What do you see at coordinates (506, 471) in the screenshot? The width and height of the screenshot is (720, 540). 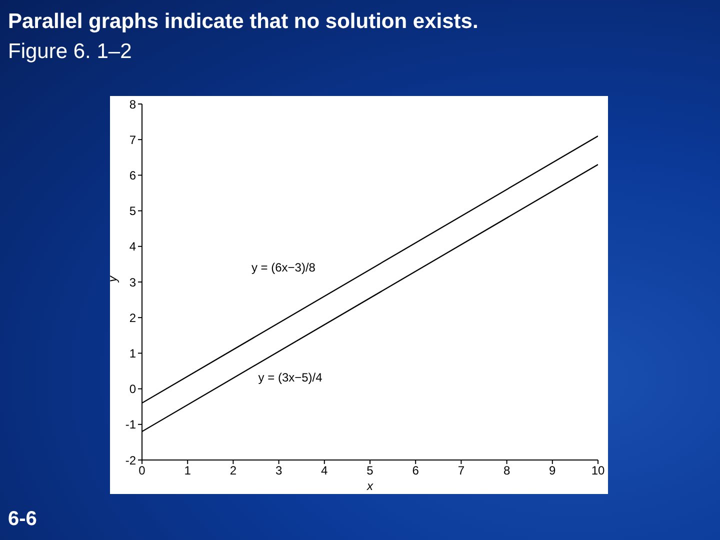 I see `x-tick-label: 8` at bounding box center [506, 471].